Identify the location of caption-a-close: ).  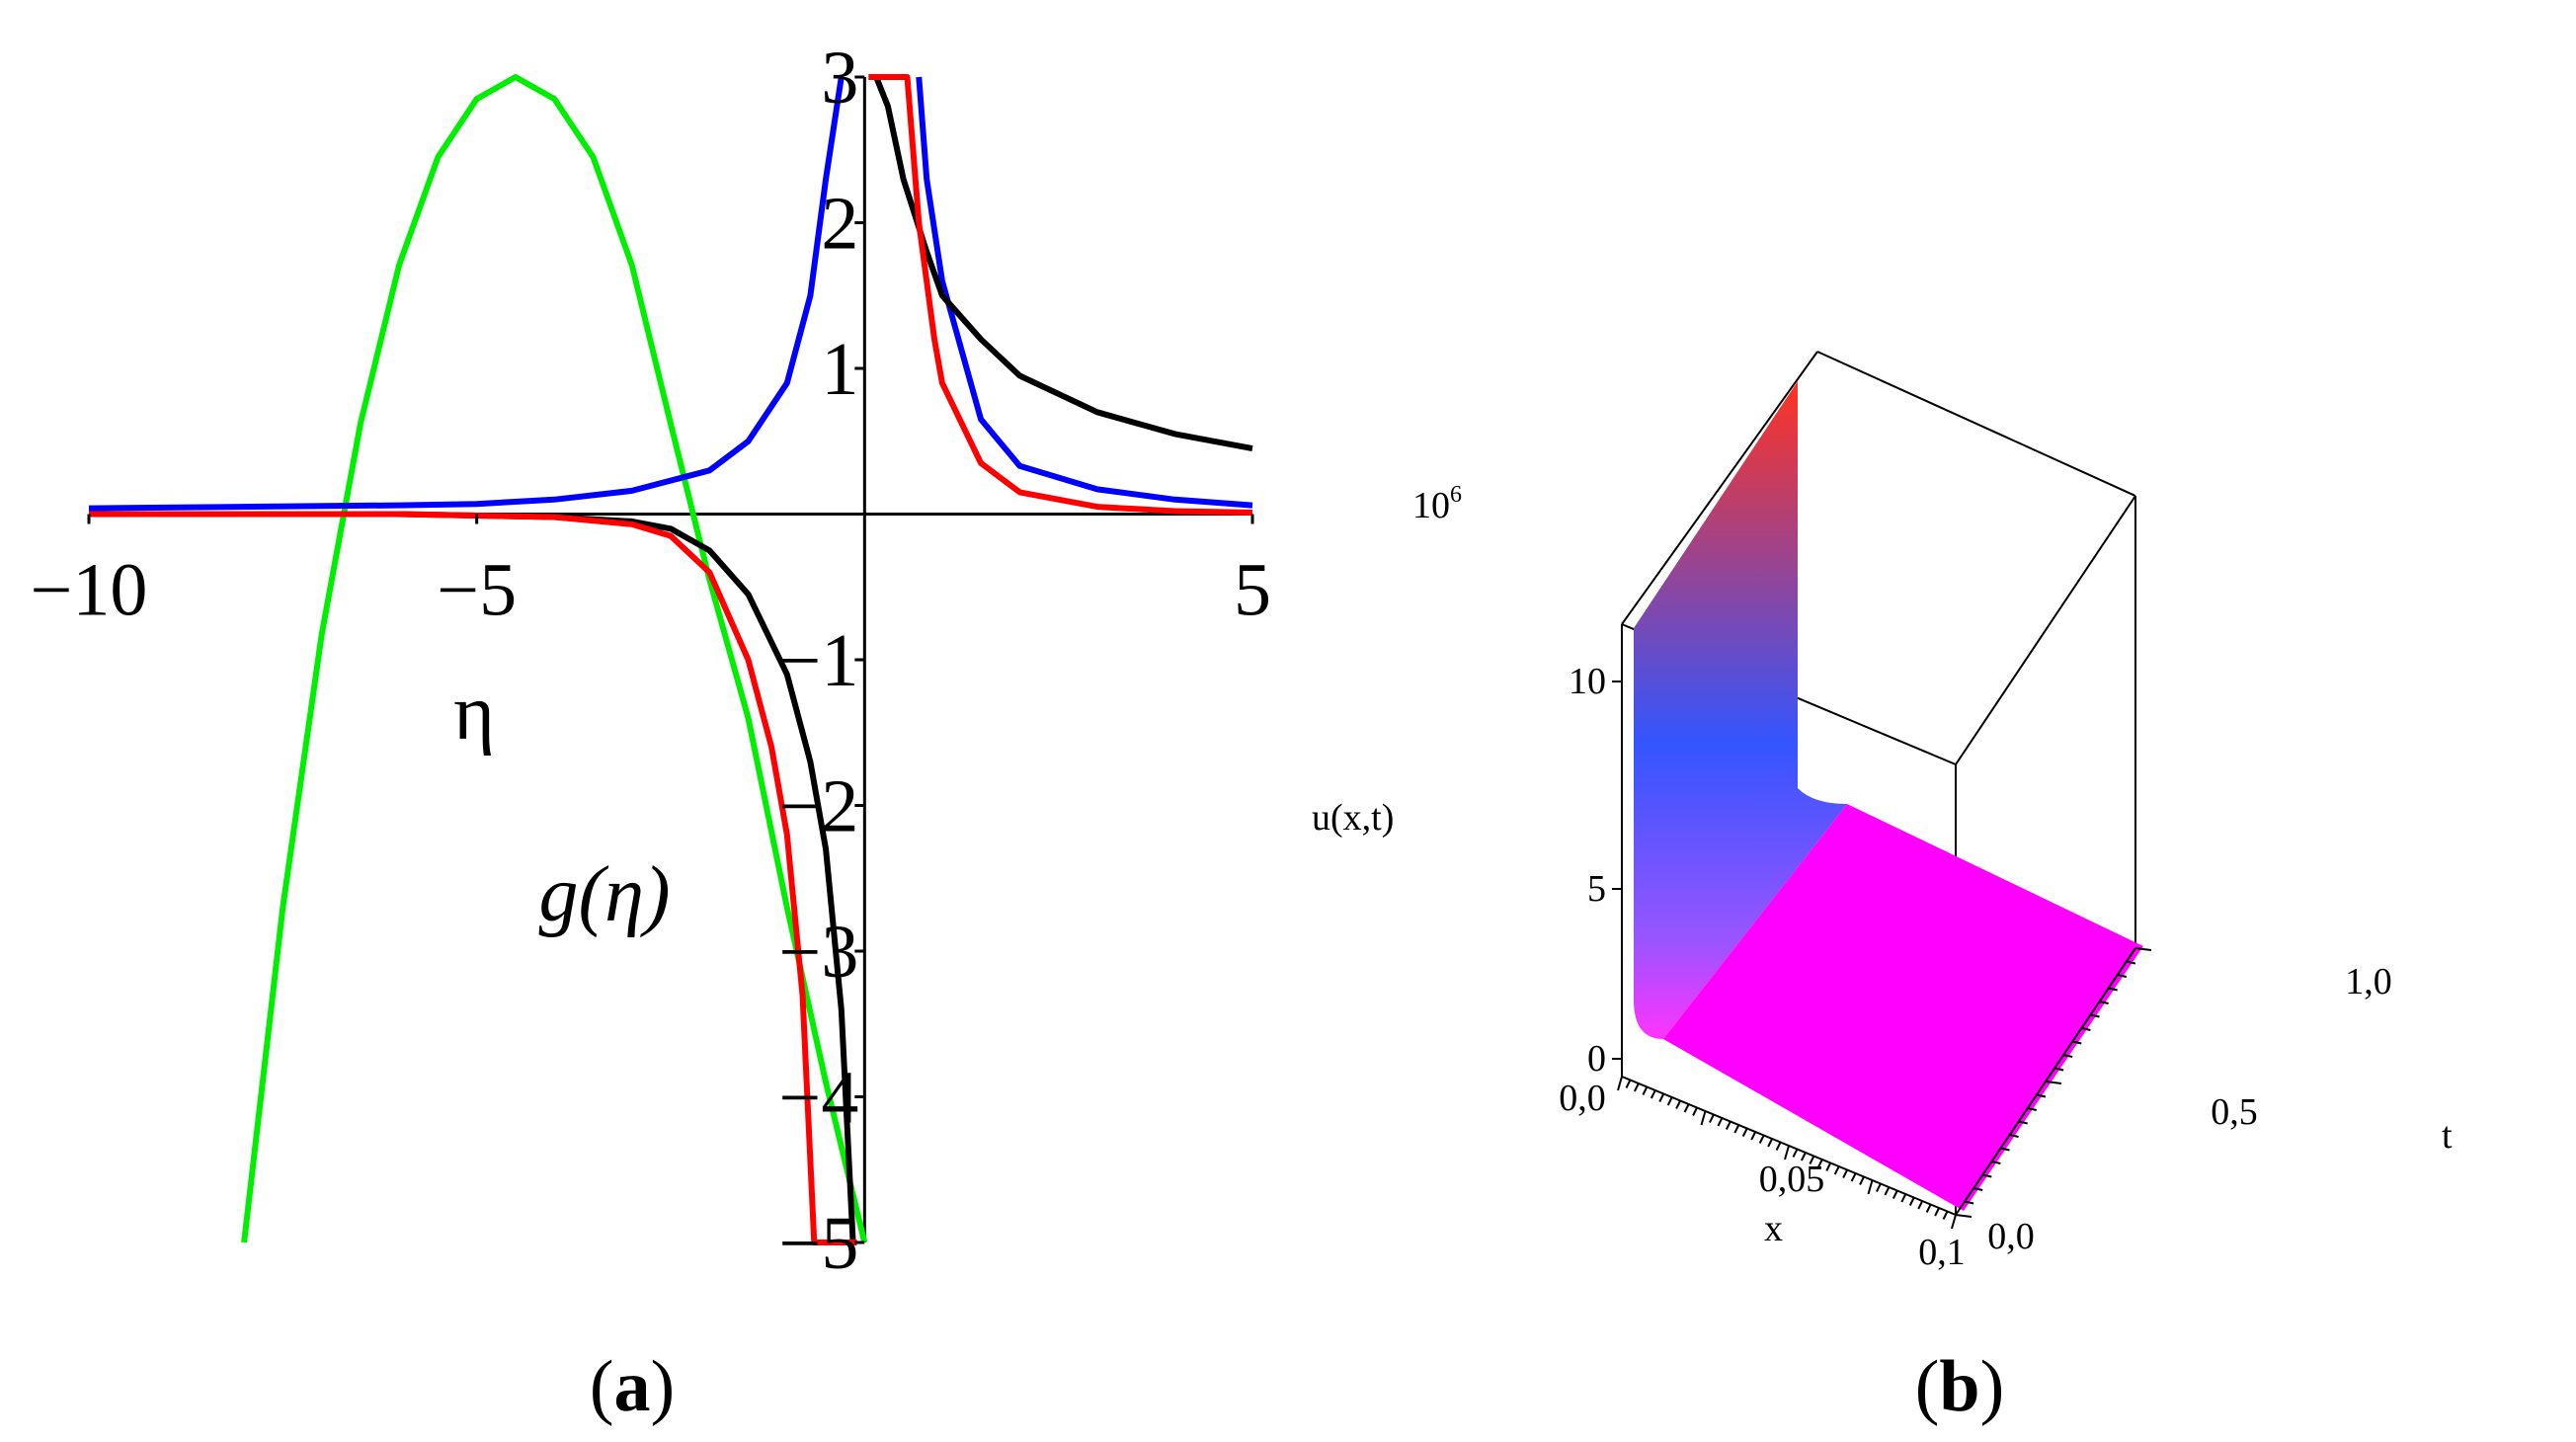
(663, 1386).